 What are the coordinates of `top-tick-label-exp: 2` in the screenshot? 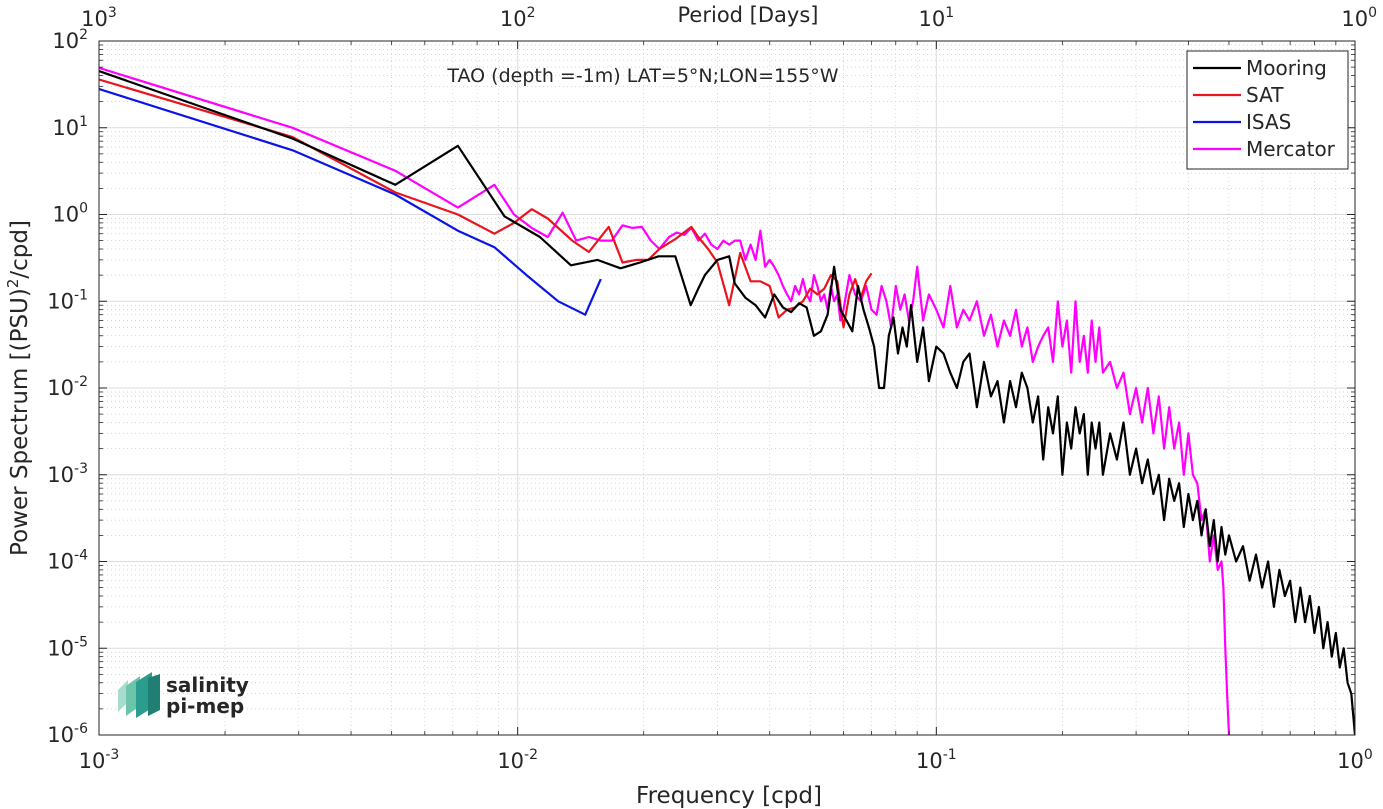 It's located at (531, 13).